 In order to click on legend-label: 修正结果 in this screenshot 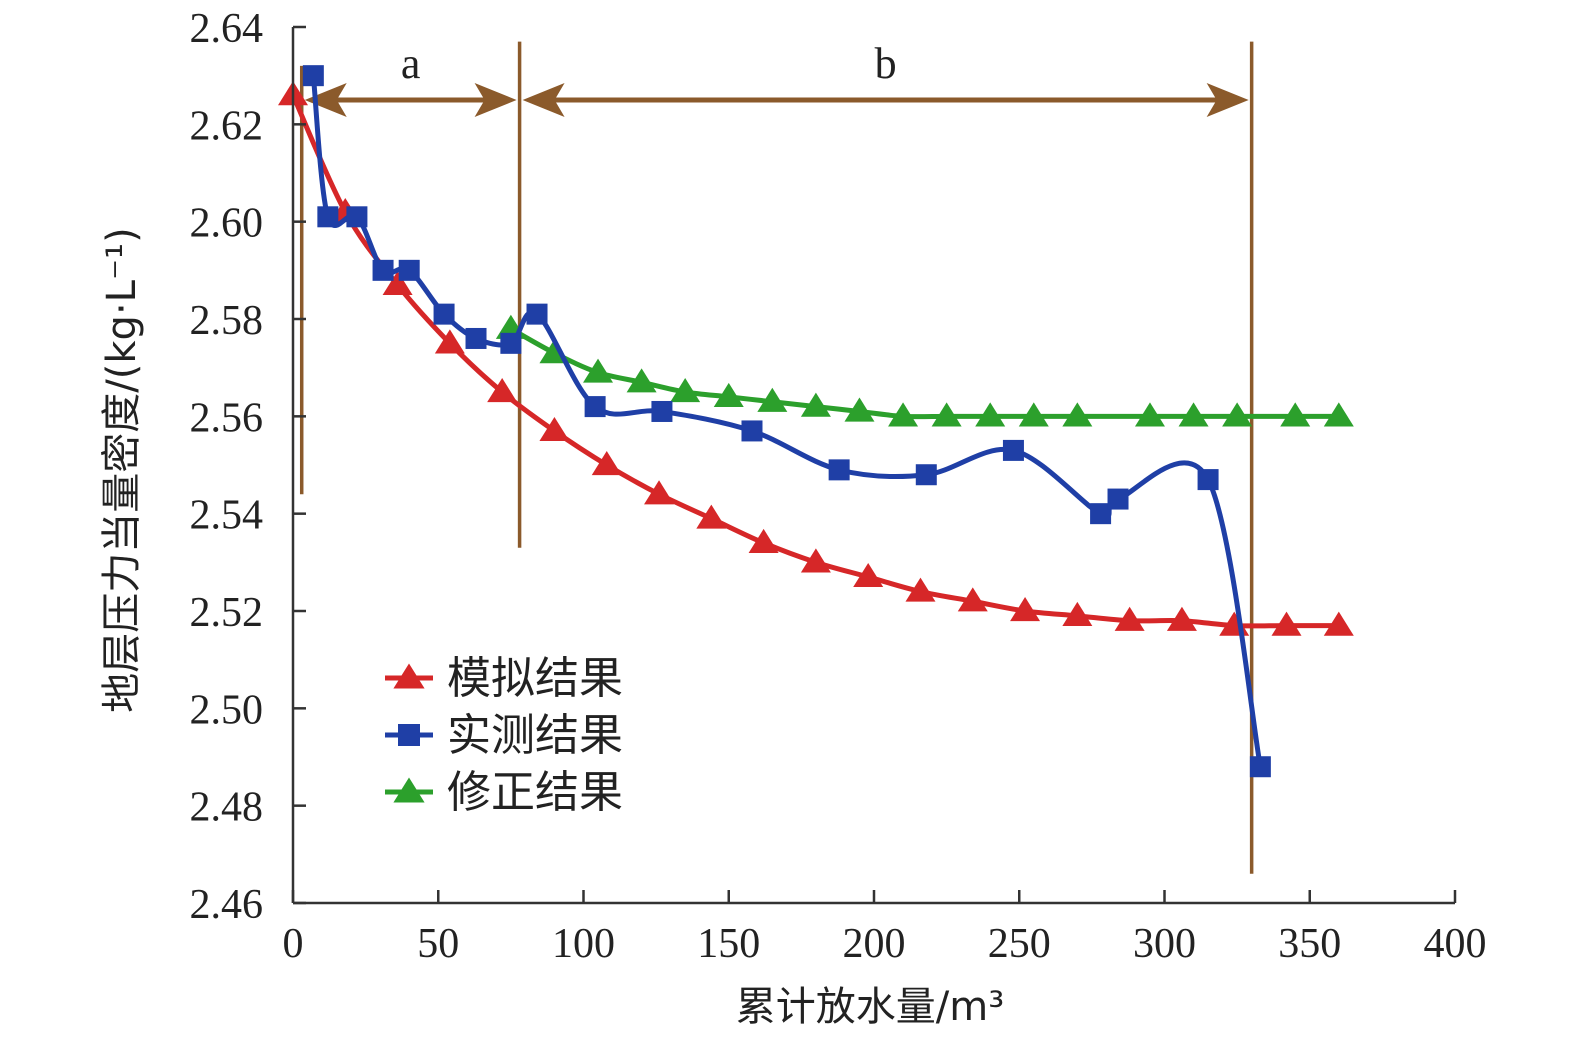, I will do `click(535, 792)`.